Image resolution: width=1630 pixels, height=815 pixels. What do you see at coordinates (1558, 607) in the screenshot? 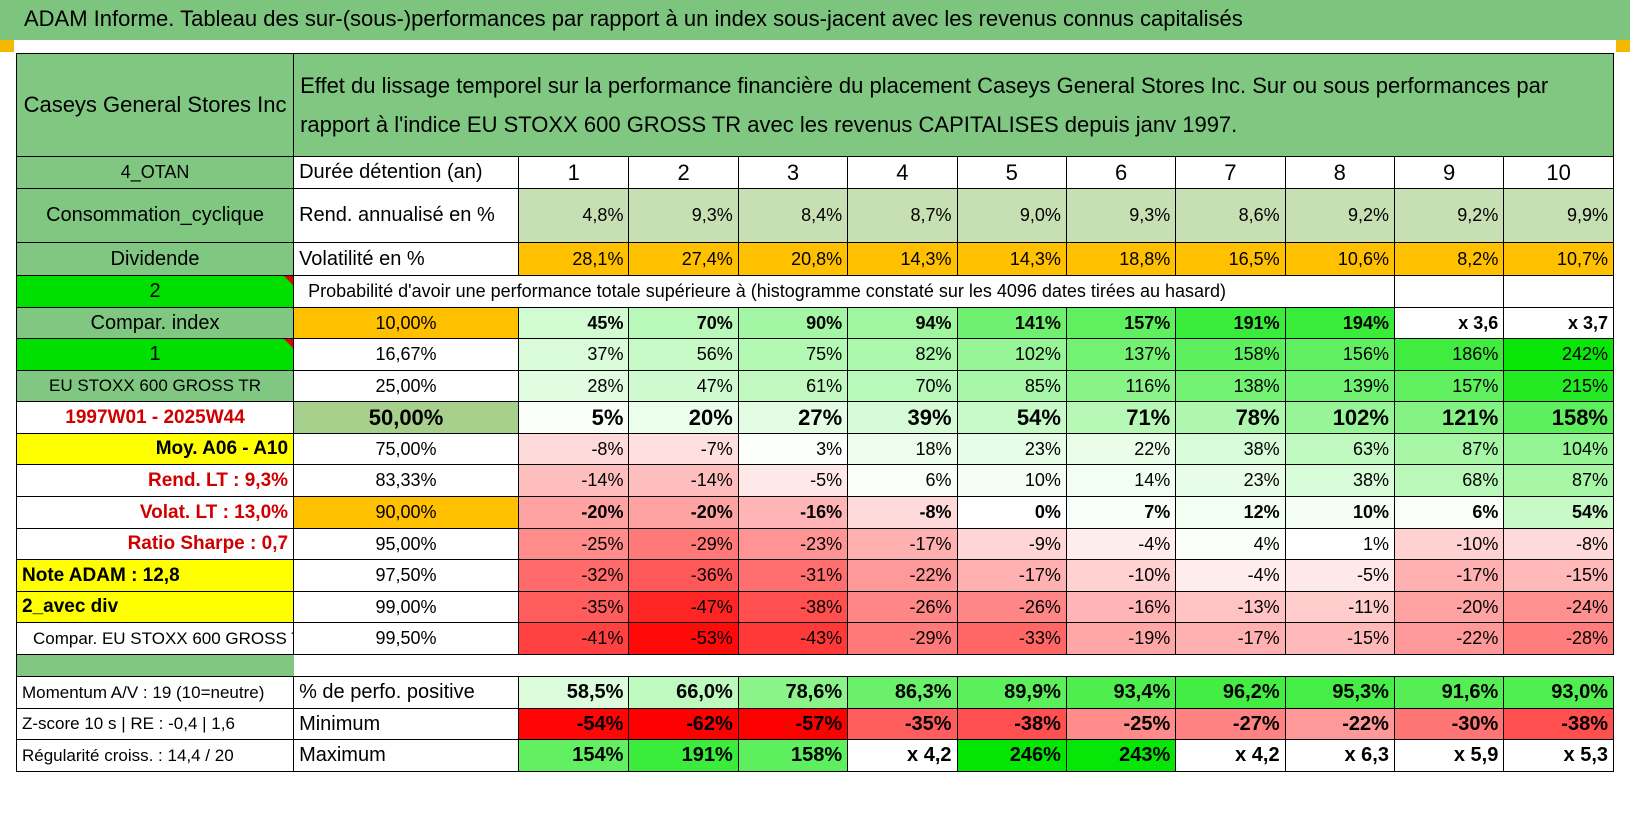
I see `quantile-cell: -24%` at bounding box center [1558, 607].